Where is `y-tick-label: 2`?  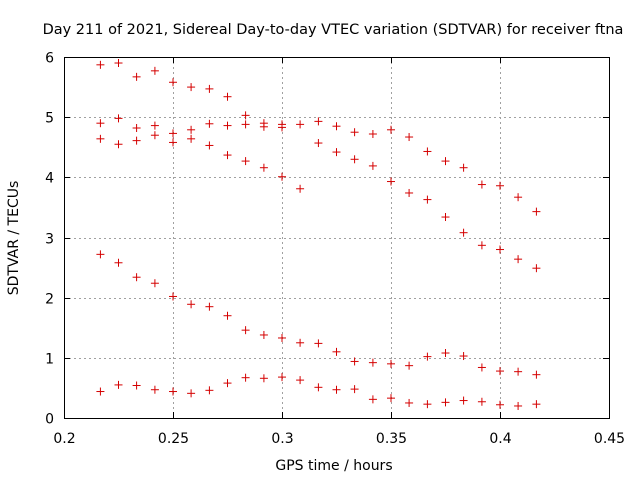 y-tick-label: 2 is located at coordinates (49, 300).